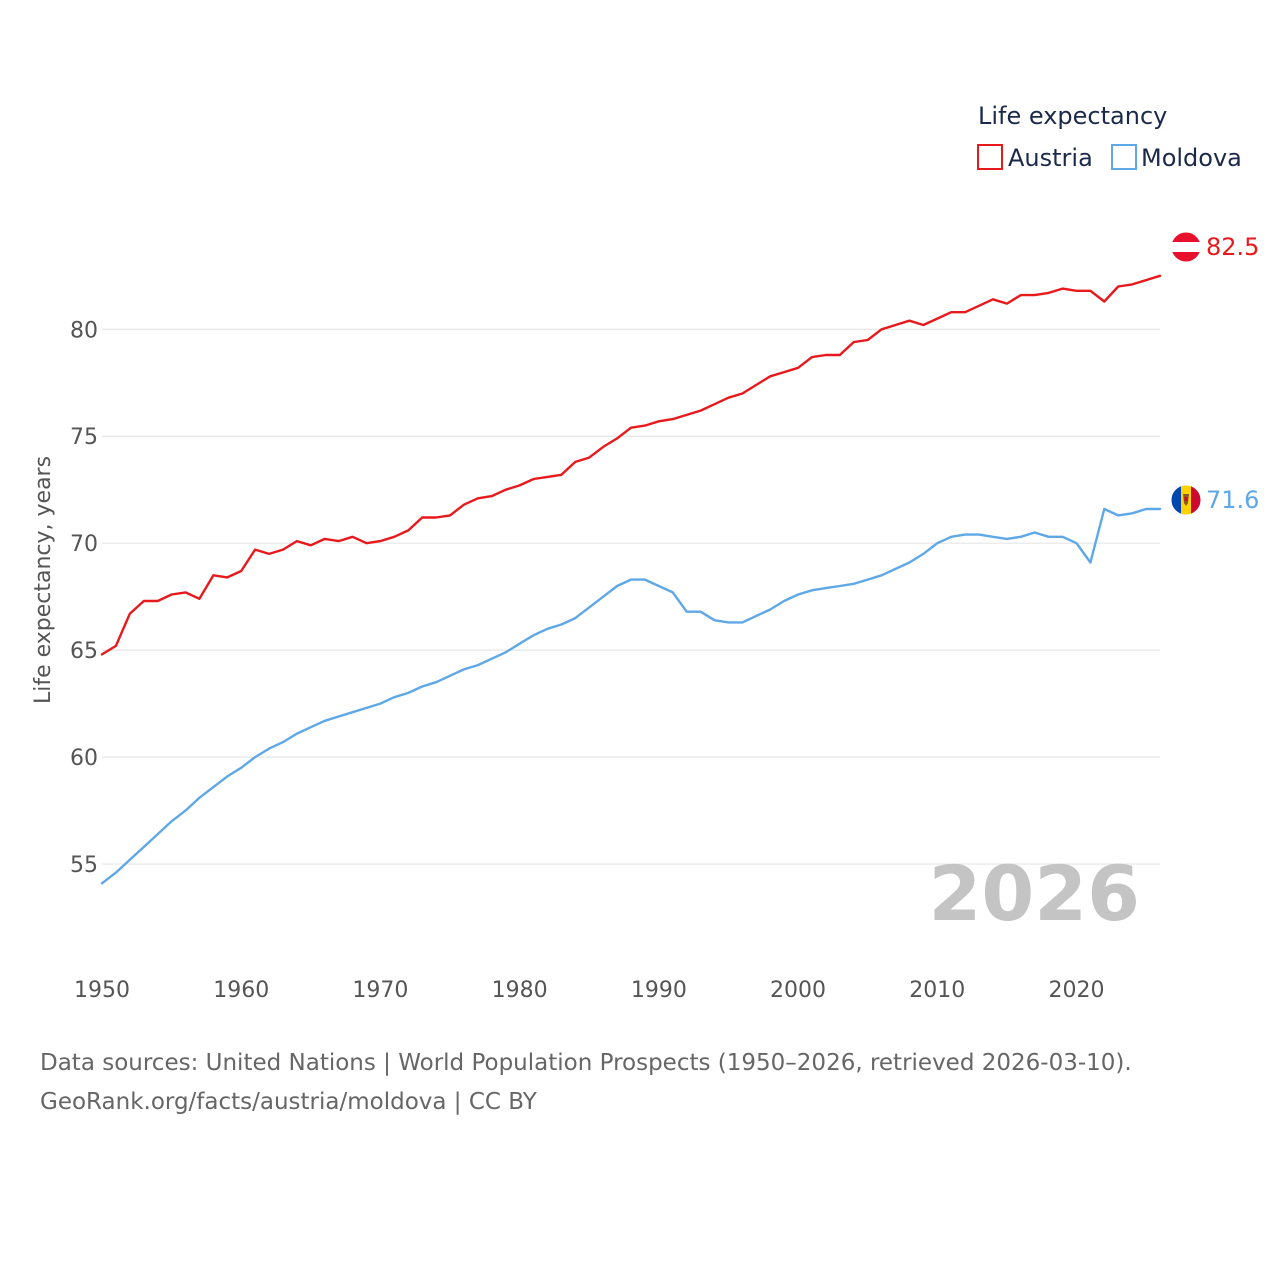 This screenshot has width=1280, height=1280. I want to click on y-tick-label-80: 80, so click(84, 330).